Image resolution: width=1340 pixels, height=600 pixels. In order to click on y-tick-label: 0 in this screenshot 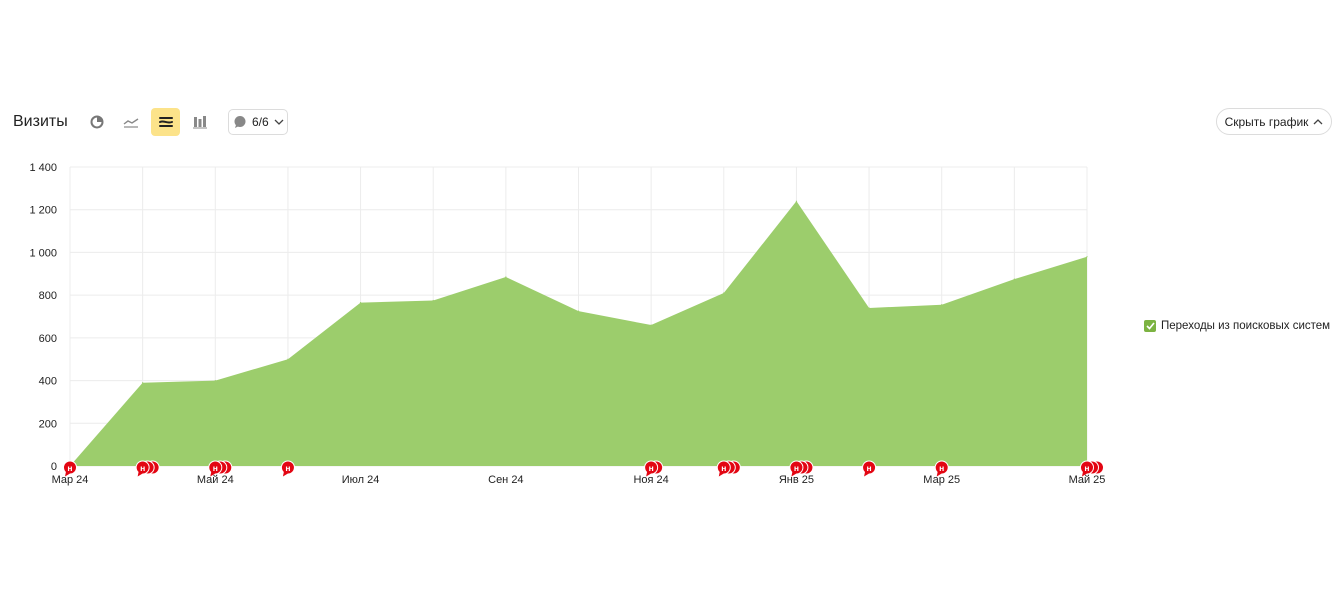, I will do `click(54, 467)`.